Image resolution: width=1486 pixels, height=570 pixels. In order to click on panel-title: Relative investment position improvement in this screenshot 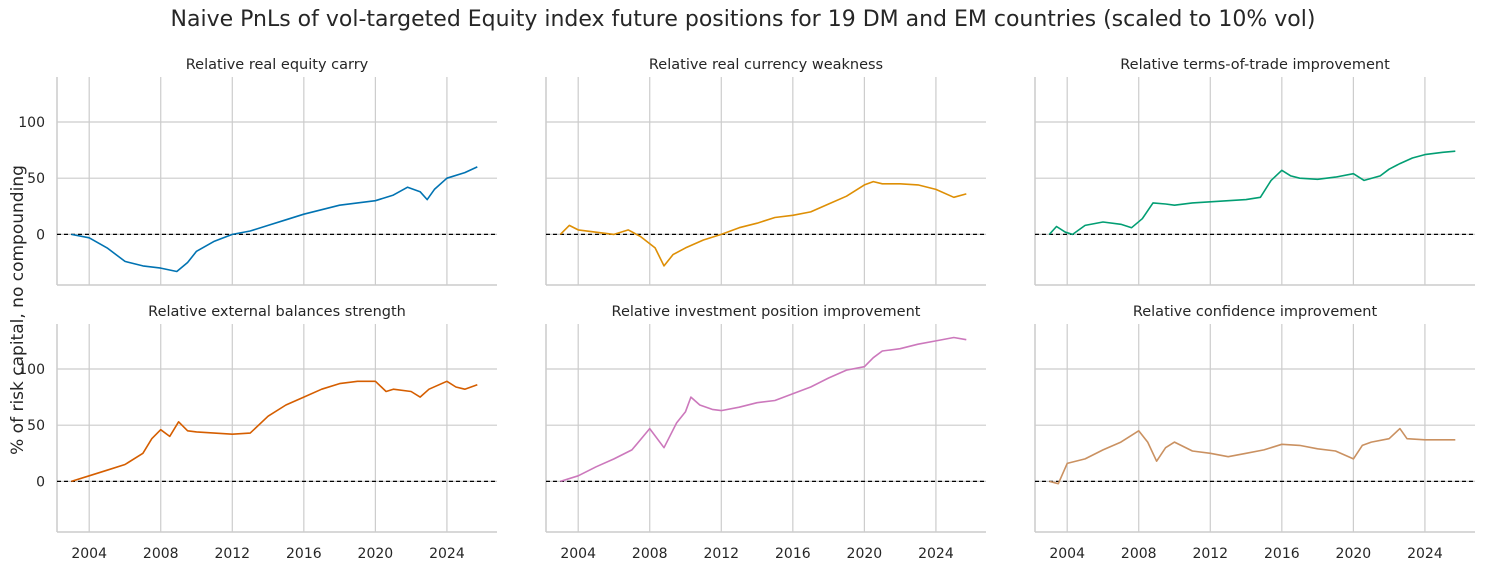, I will do `click(766, 312)`.